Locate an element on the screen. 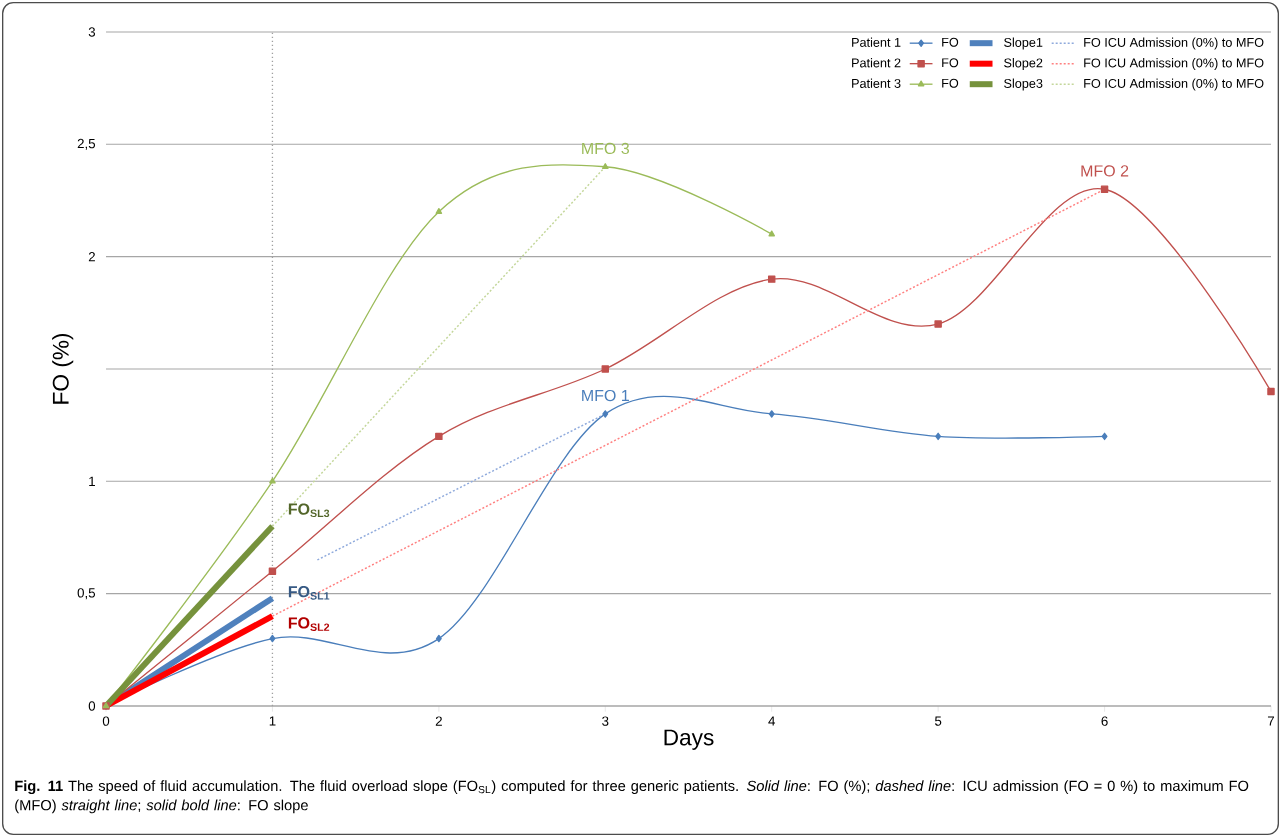  y-tick-label: 2 is located at coordinates (91, 257).